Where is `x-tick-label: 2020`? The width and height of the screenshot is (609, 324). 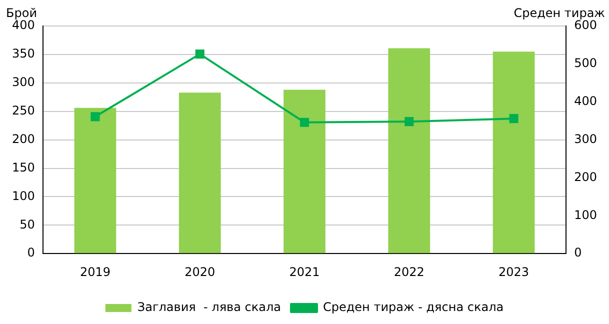 x-tick-label: 2020 is located at coordinates (200, 271).